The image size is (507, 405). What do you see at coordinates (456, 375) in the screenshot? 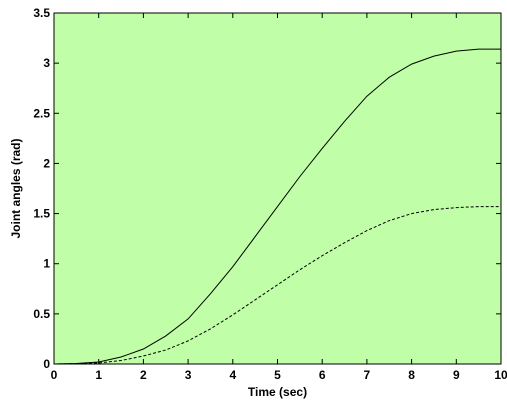
I see `x-tick-label: 9` at bounding box center [456, 375].